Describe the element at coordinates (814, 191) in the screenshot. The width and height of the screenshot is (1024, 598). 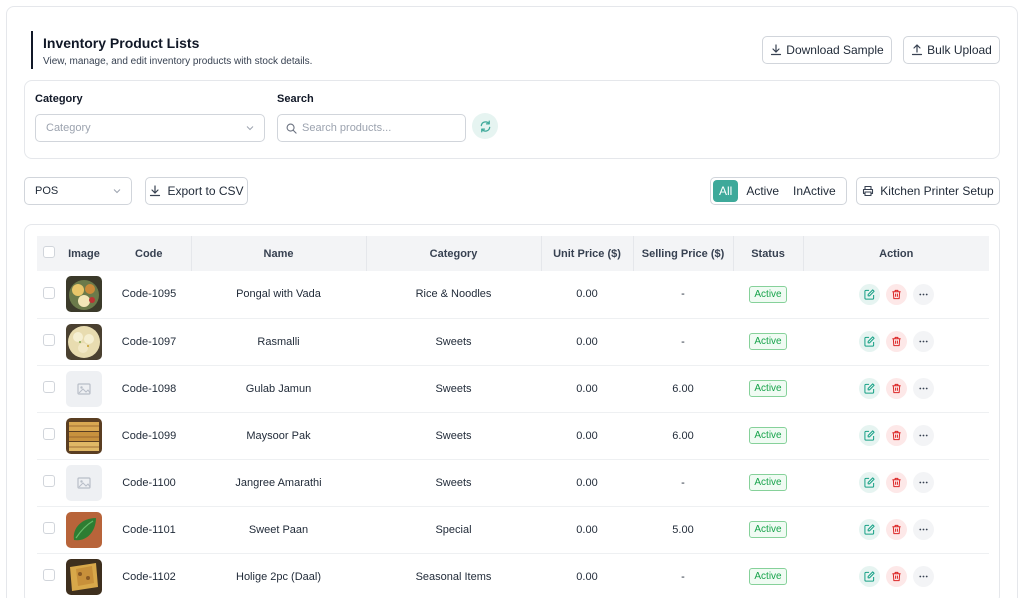
I see `toggle-inactive: InActive` at that location.